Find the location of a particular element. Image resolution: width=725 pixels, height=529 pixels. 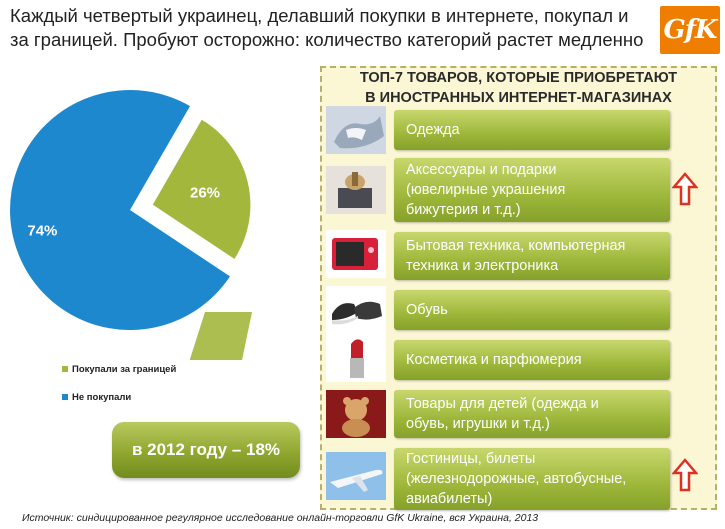

item-cosmetics: Косметика и парфюмерия is located at coordinates (532, 360).